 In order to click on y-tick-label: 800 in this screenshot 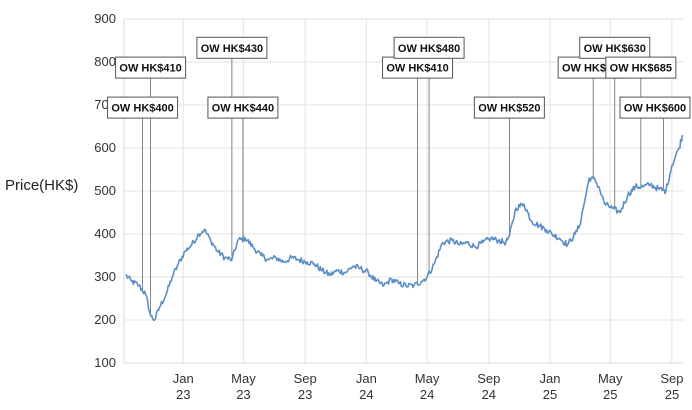, I will do `click(105, 61)`.